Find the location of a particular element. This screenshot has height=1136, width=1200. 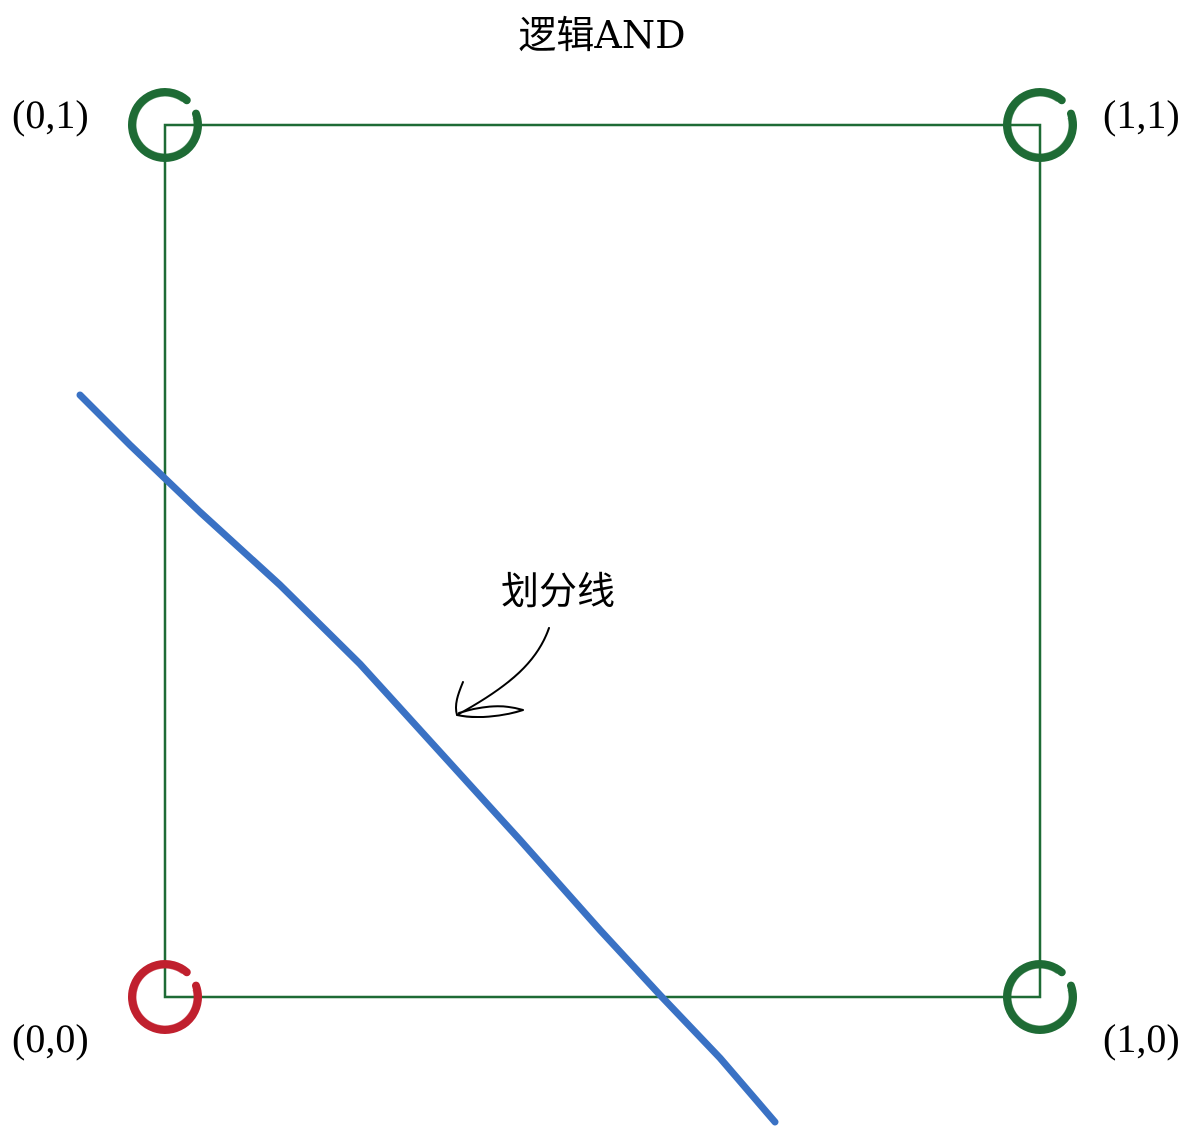

dividing-line-annotation: 划分线 is located at coordinates (558, 591).